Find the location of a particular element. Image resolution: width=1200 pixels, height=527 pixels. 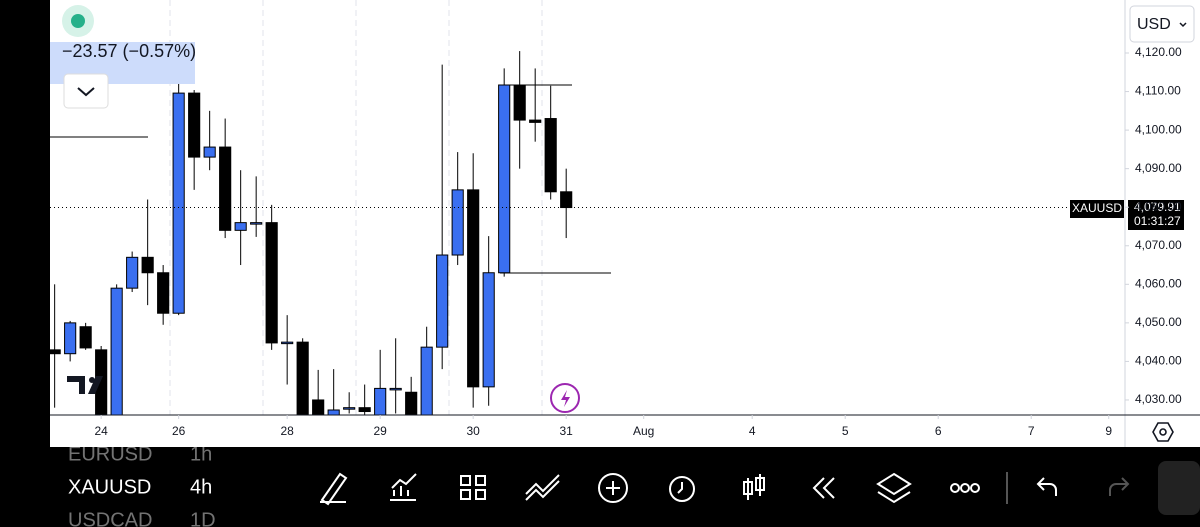

x-tick-label: 30 is located at coordinates (473, 431).